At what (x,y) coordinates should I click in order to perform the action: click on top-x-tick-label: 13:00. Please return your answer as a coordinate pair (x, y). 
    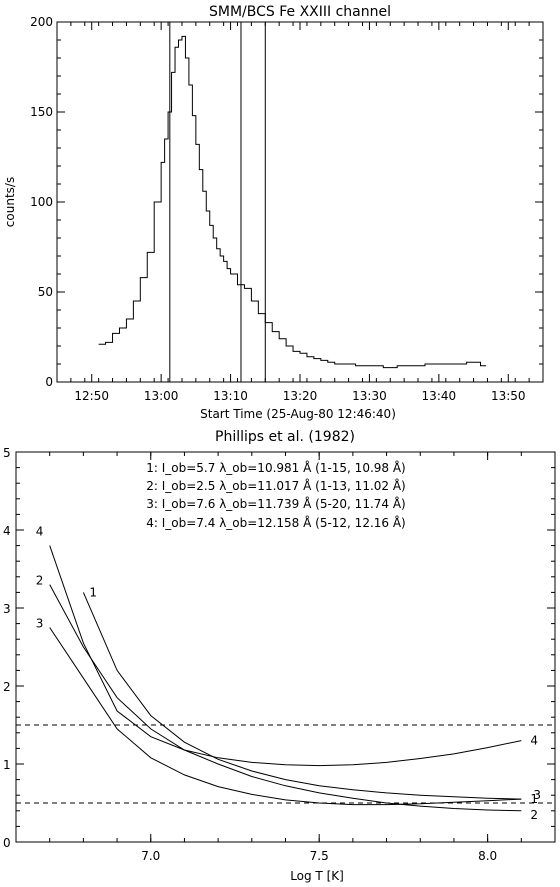
    Looking at the image, I should click on (161, 396).